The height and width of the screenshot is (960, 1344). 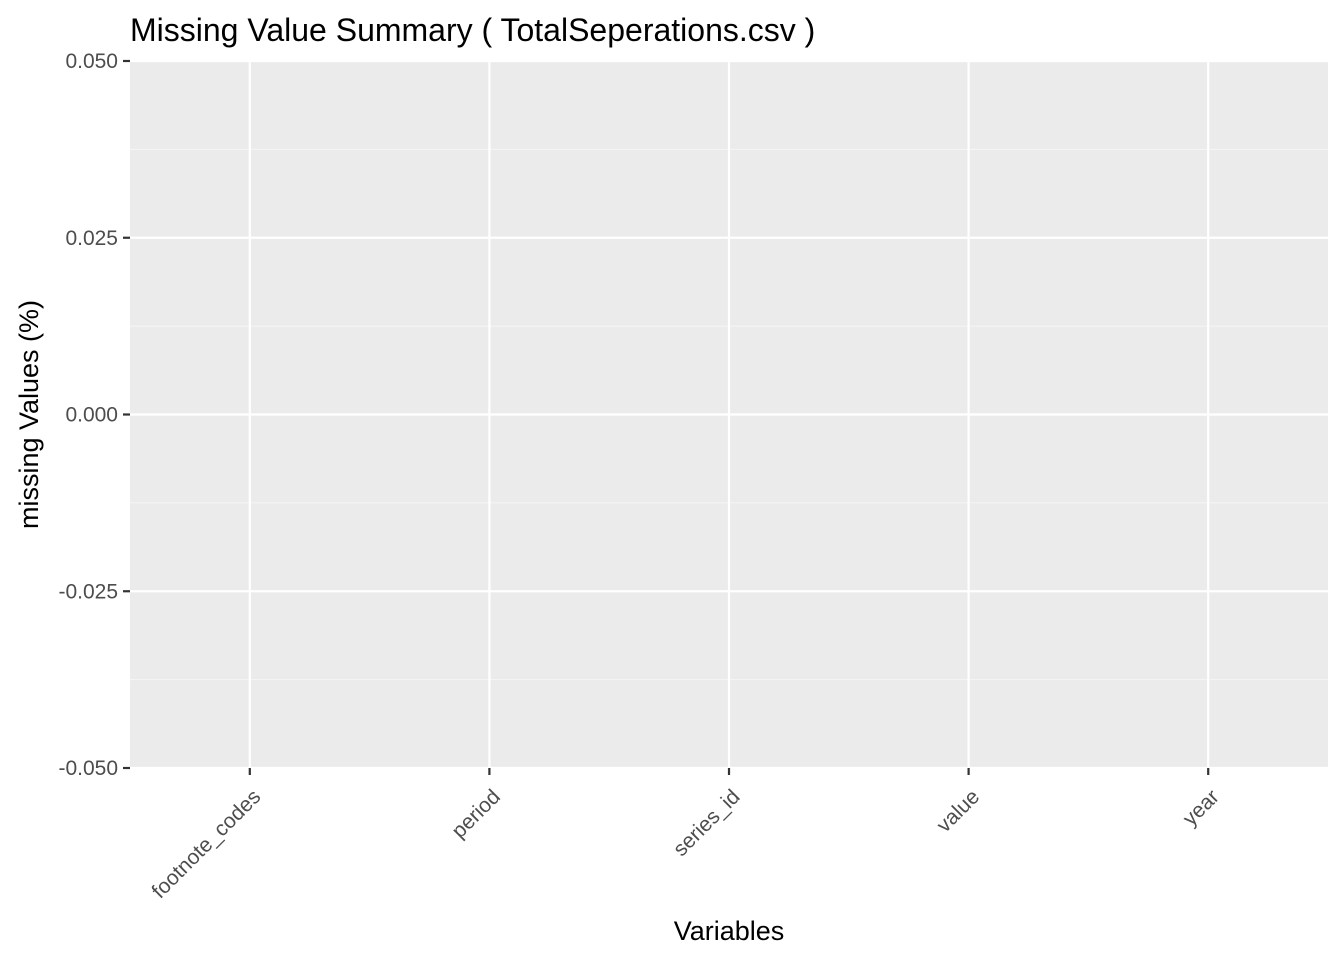 I want to click on x-axis: footnote_codes period series_id value year, so click(x=686, y=835).